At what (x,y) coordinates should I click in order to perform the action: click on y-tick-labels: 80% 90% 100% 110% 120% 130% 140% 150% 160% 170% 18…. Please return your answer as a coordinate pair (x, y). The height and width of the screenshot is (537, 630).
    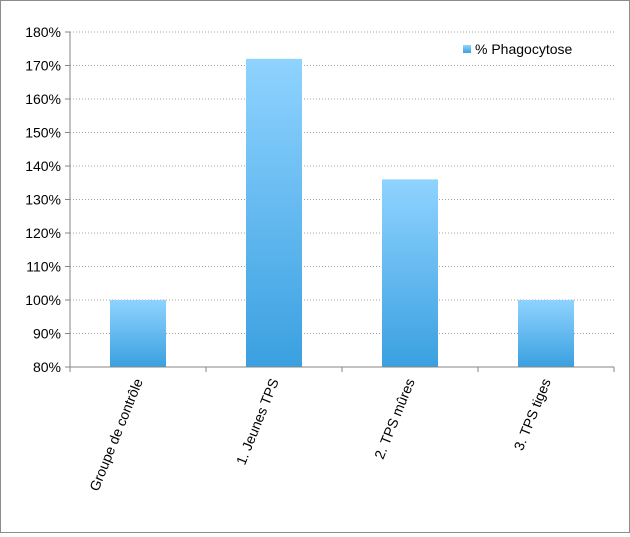
    Looking at the image, I should click on (43, 199).